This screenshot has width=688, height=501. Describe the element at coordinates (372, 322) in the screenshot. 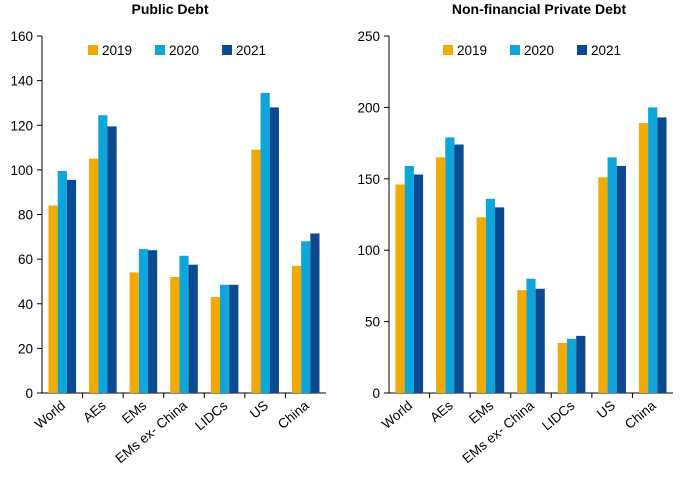

I see `y-tick-label: 50` at that location.